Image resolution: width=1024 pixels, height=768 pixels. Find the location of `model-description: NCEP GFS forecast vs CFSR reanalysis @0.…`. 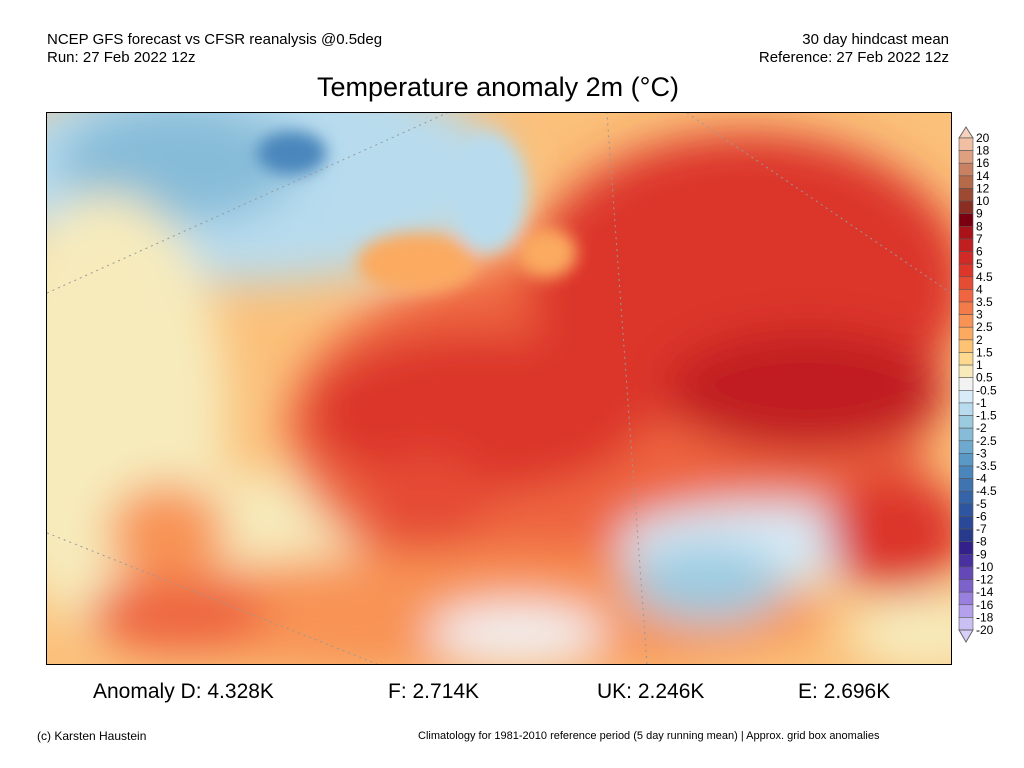

model-description: NCEP GFS forecast vs CFSR reanalysis @0.… is located at coordinates (214, 49).